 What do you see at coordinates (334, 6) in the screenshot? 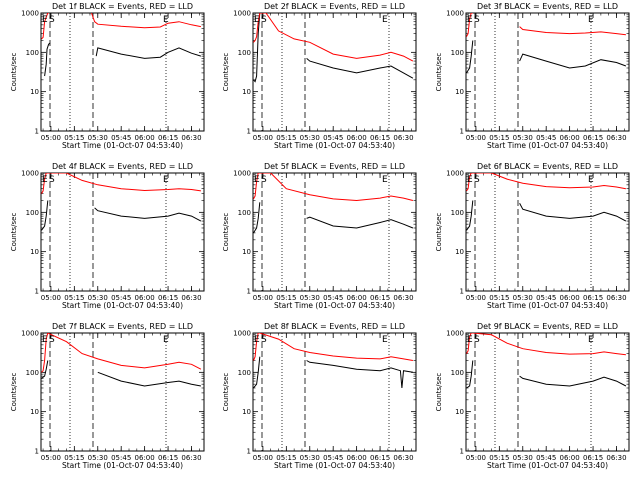
I see `chart-title: Det 2f BLACK = Events, RED = LLD` at bounding box center [334, 6].